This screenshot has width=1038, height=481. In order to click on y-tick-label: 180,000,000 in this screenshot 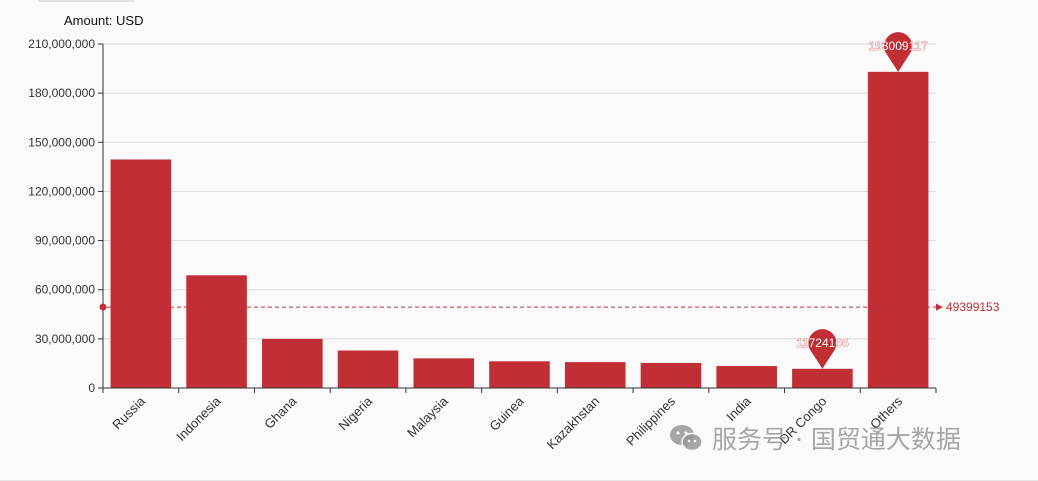, I will do `click(61, 93)`.